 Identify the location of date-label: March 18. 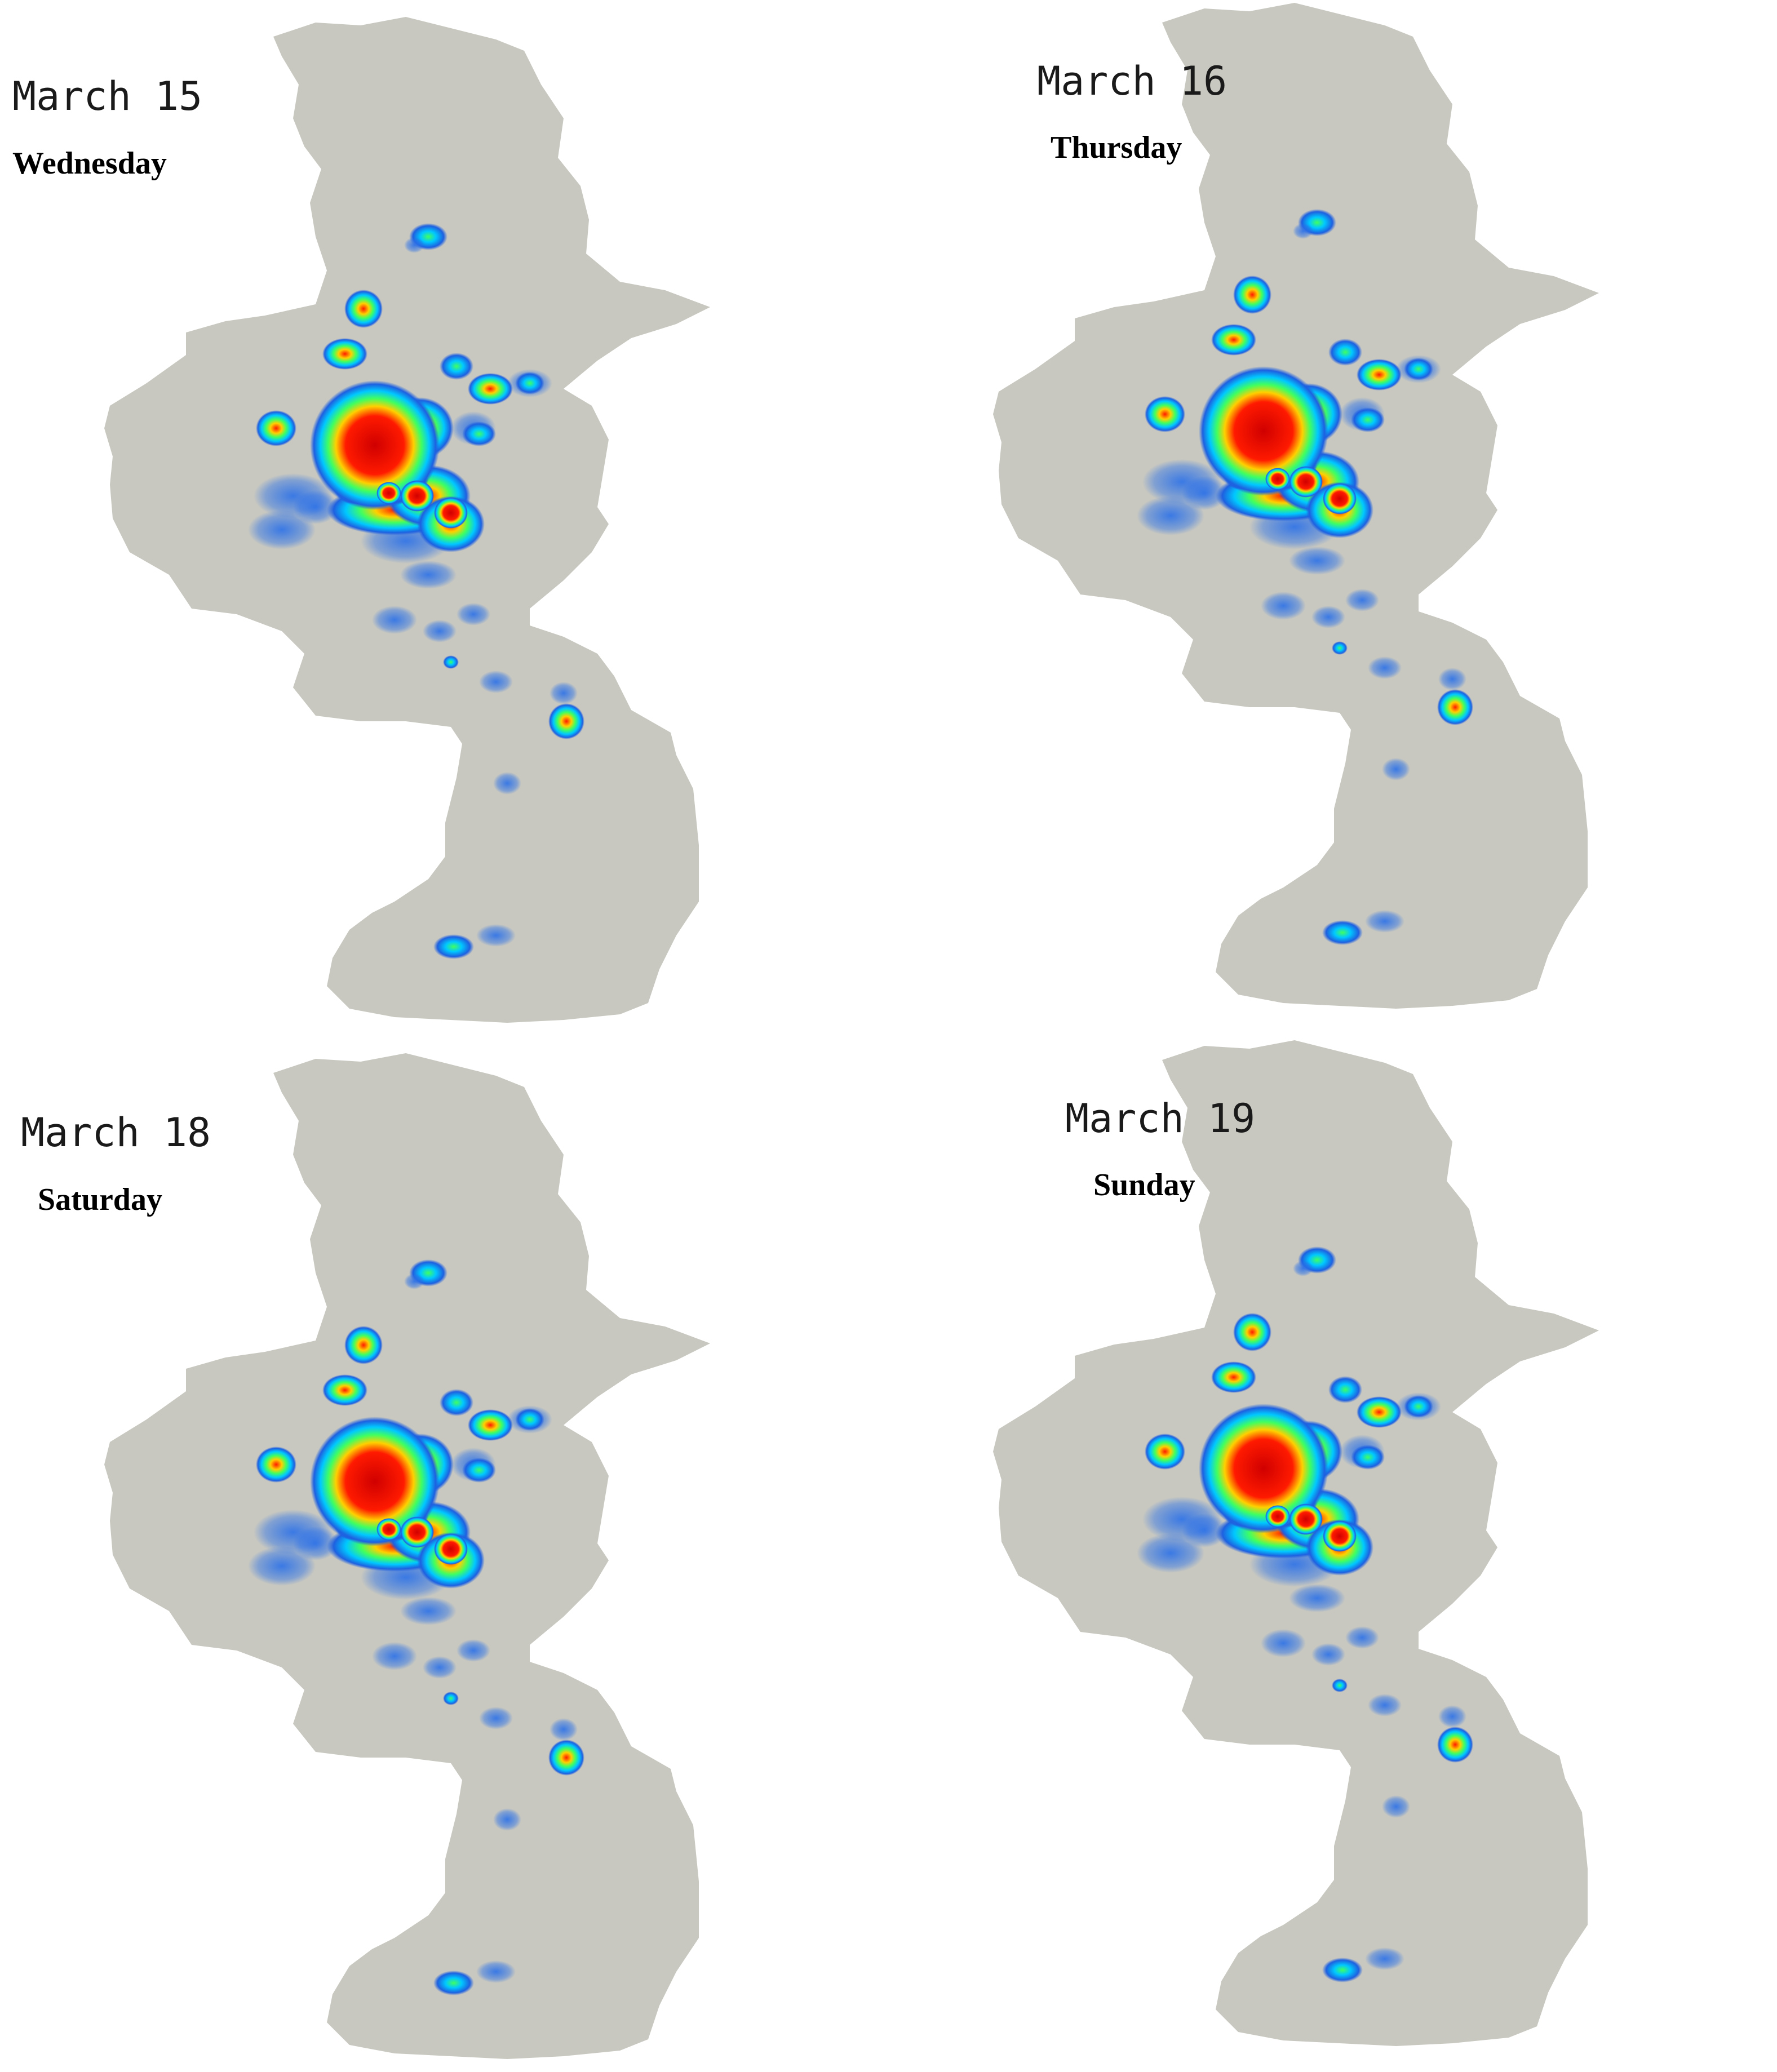
(116, 1133).